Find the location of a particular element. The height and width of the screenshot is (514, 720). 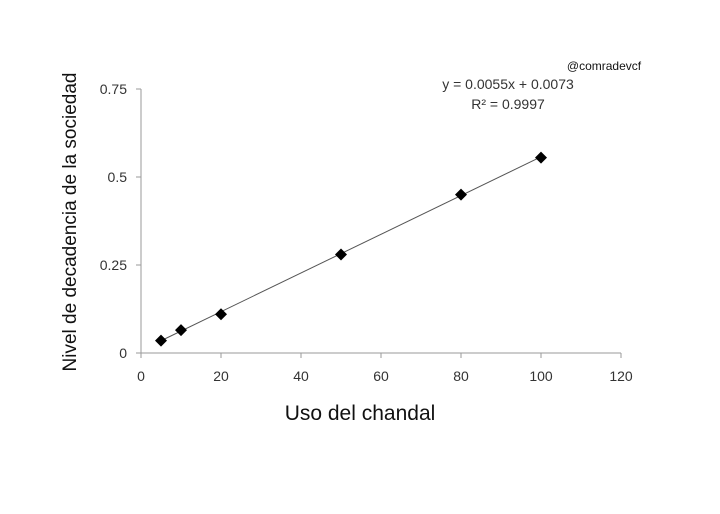

x-axis-title: Uso del chandal is located at coordinates (360, 413).